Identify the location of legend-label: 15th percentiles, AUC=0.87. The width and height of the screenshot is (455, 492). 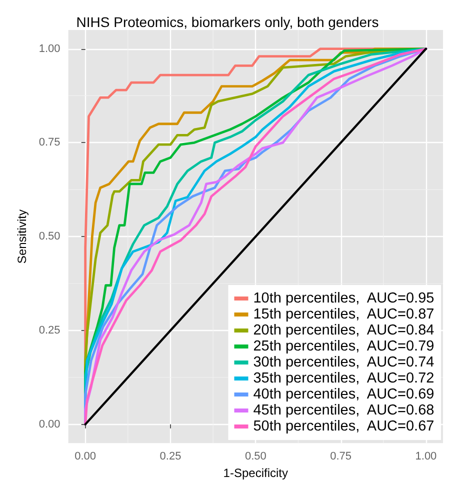
(343, 314).